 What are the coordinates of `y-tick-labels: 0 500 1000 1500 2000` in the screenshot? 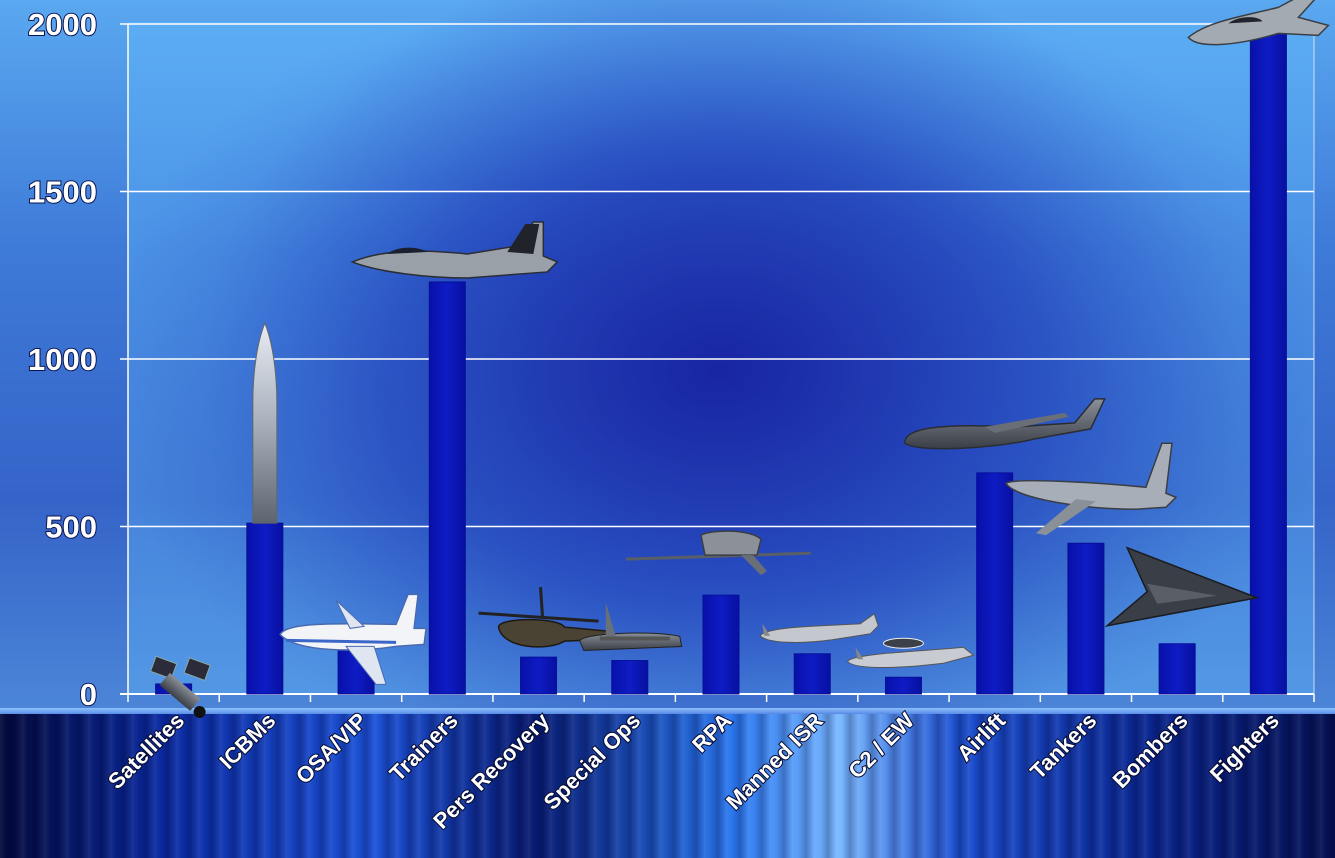 It's located at (62, 359).